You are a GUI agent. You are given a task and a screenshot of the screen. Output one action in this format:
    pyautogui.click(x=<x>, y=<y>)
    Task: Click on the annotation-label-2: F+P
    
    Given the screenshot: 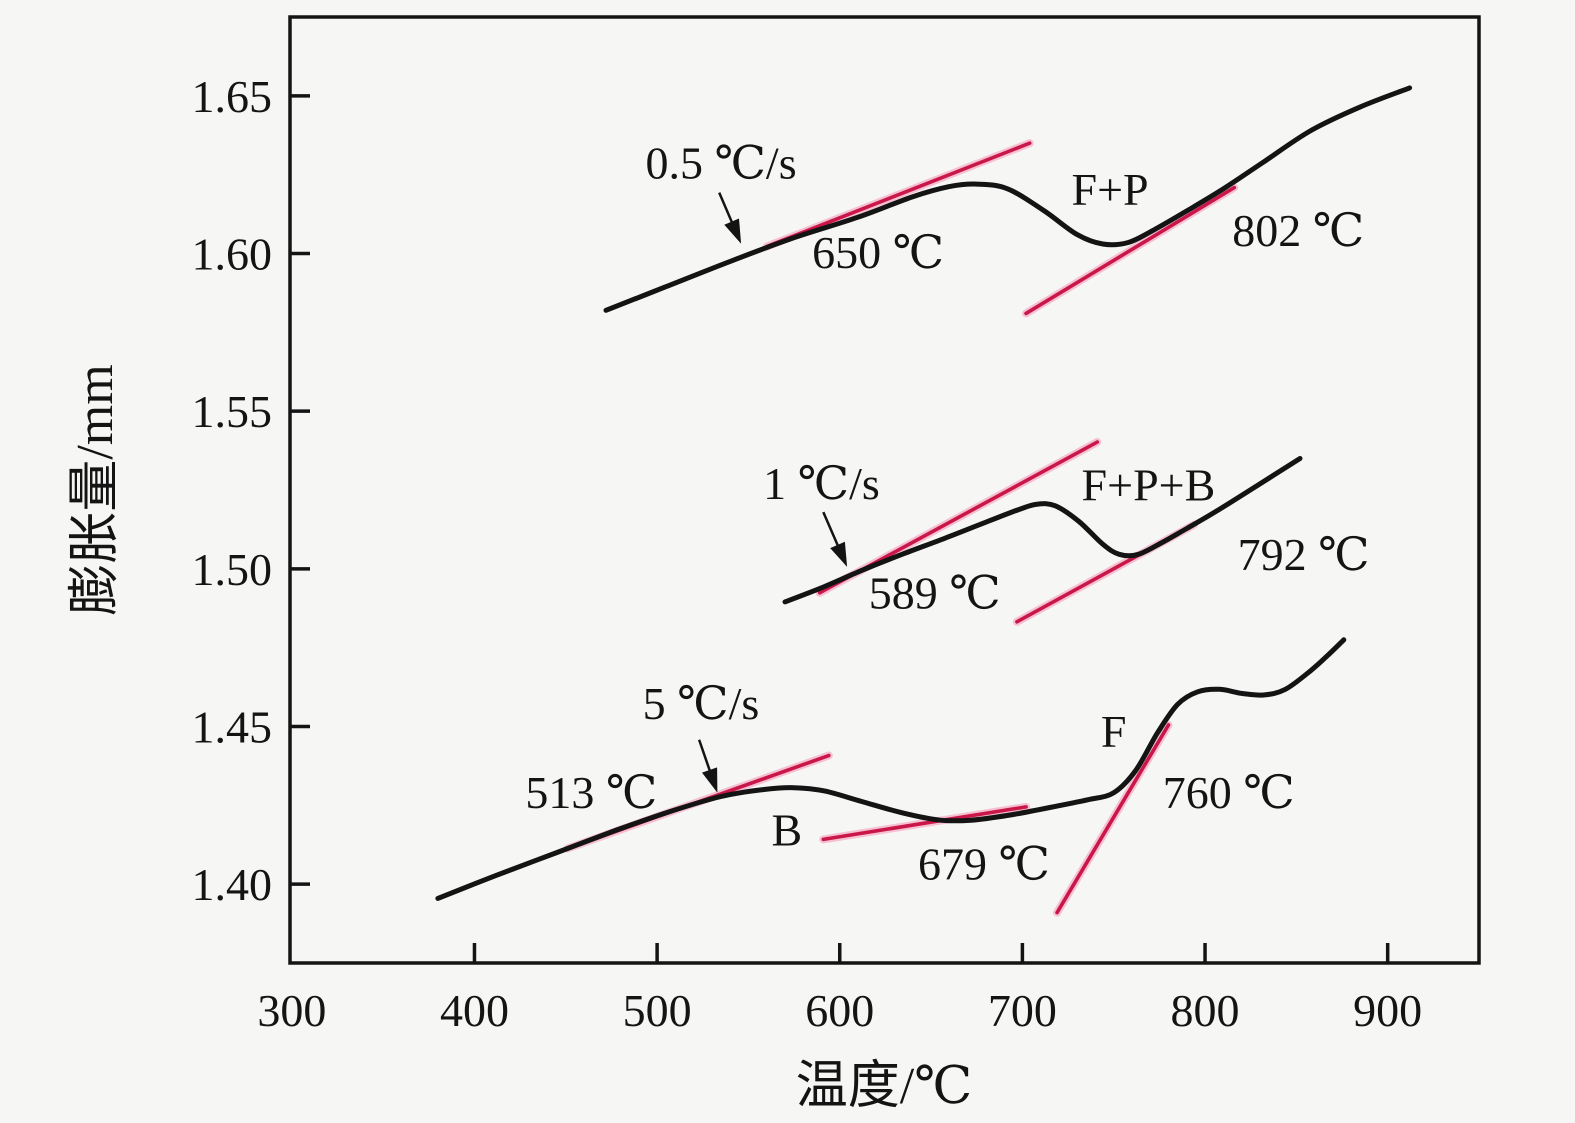 What is the action you would take?
    pyautogui.click(x=1110, y=189)
    